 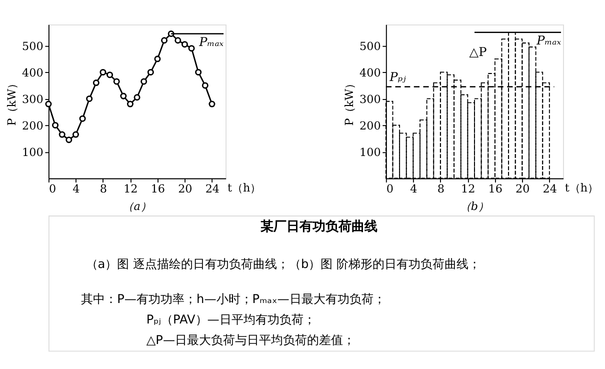 I want to click on text: Pₚⱼ（PAV）—日平均有功负荷；, so click(x=231, y=319).